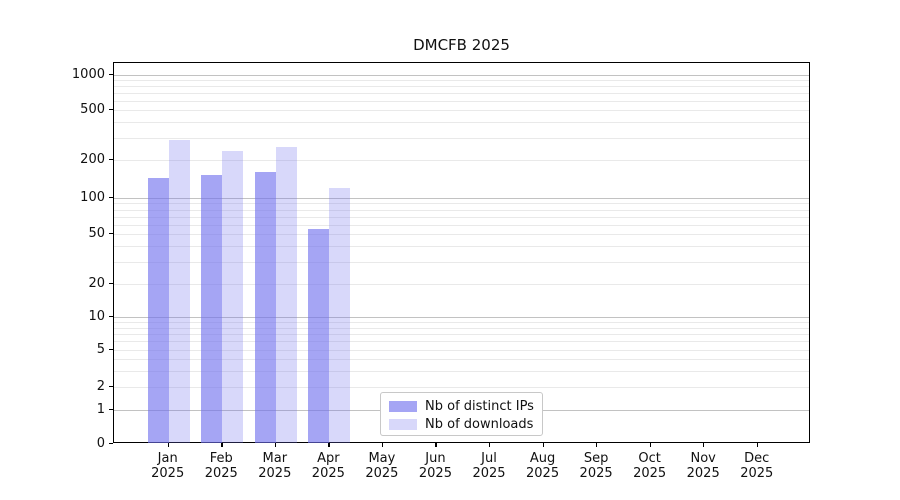 The image size is (900, 500). What do you see at coordinates (96, 316) in the screenshot?
I see `y-tick-label: 10` at bounding box center [96, 316].